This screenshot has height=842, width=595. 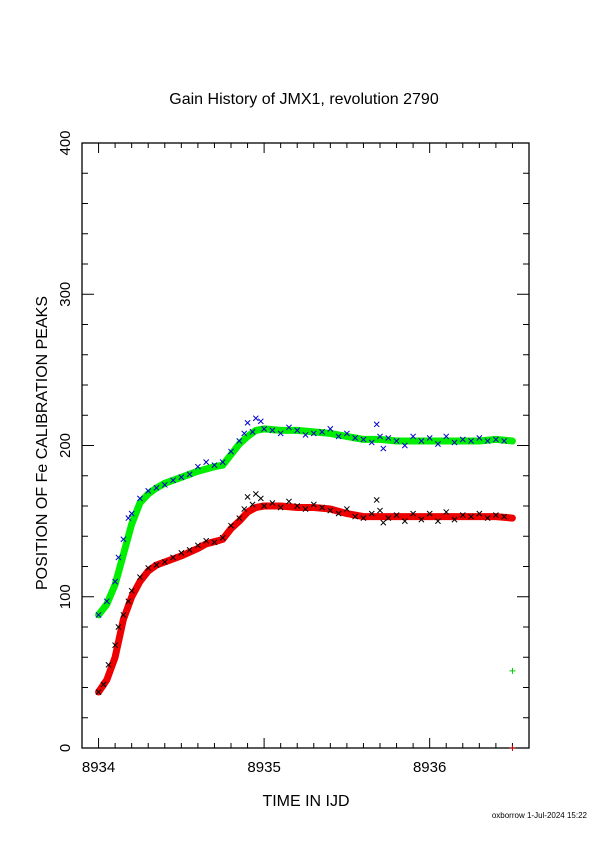 What do you see at coordinates (65, 748) in the screenshot?
I see `y-tick-label: 0` at bounding box center [65, 748].